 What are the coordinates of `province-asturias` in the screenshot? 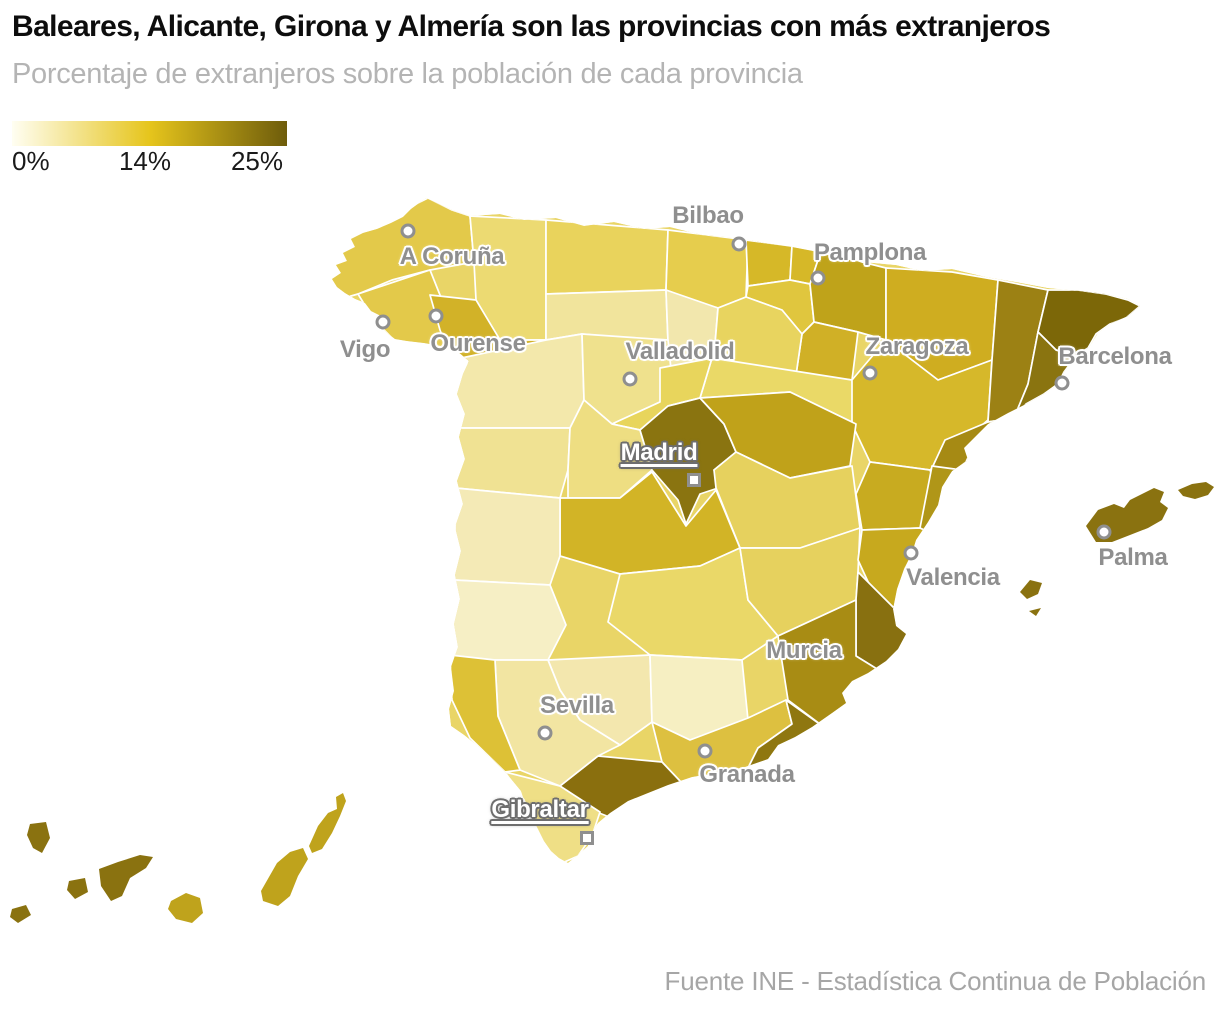 It's located at (607, 257).